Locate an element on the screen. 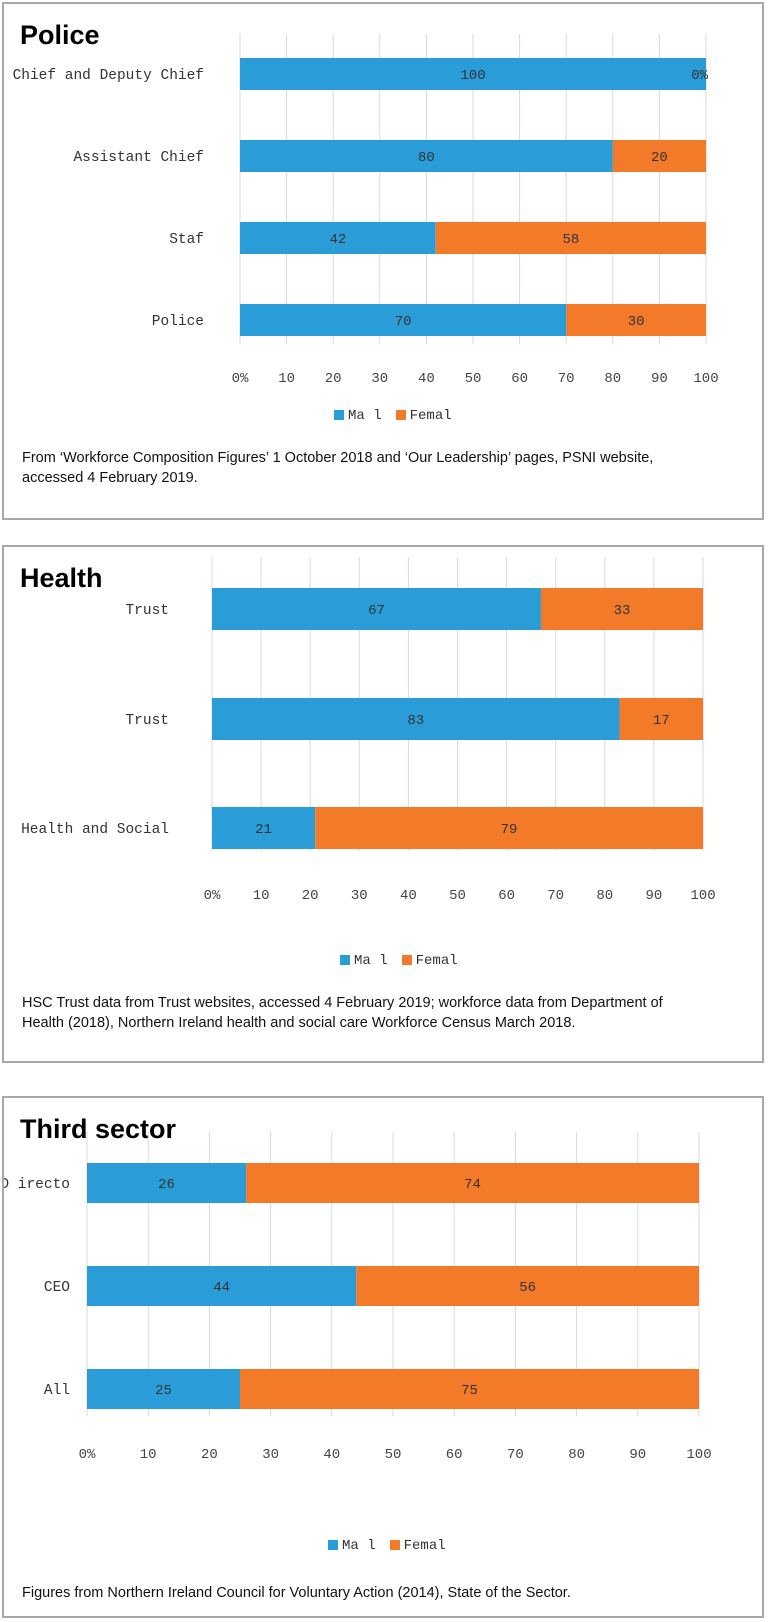  data-label: 56 is located at coordinates (527, 1288).